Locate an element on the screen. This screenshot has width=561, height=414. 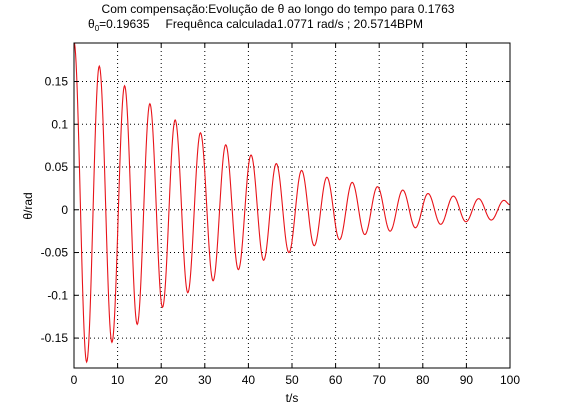
x-tick-label: 90 is located at coordinates (467, 380).